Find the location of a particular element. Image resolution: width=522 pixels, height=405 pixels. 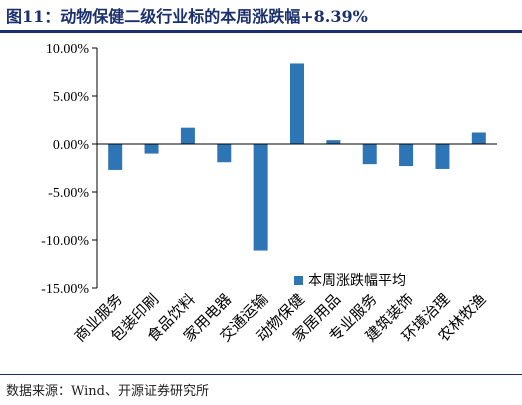

y-tick-label: 5.00% is located at coordinates (71, 97).